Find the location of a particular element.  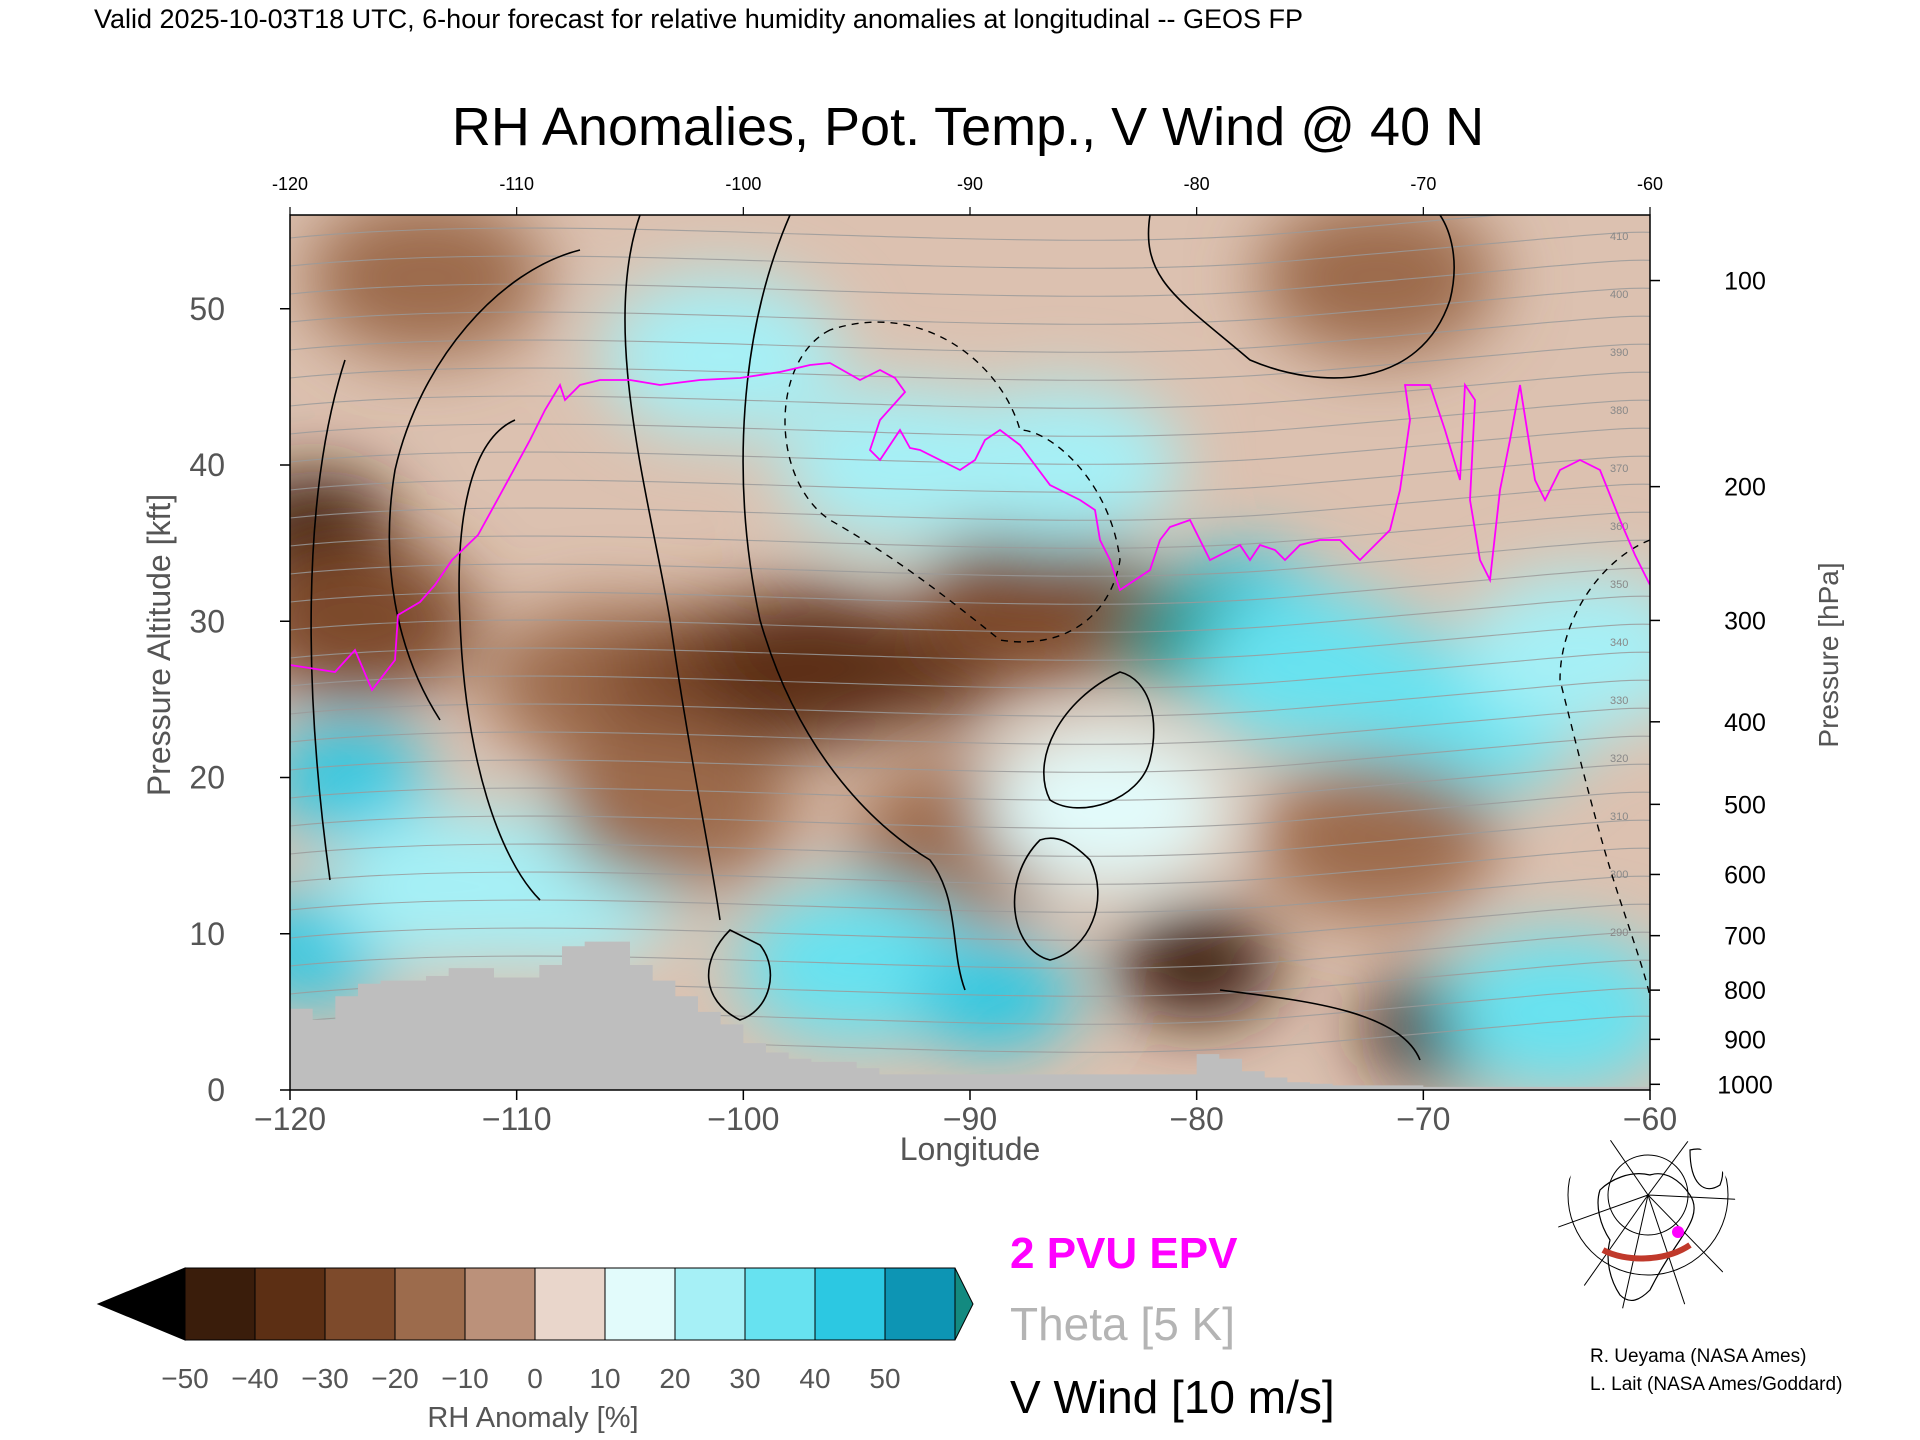

pressure-axis: 100 200 300 400 500 600 700 800 900 1000 is located at coordinates (1711, 683).